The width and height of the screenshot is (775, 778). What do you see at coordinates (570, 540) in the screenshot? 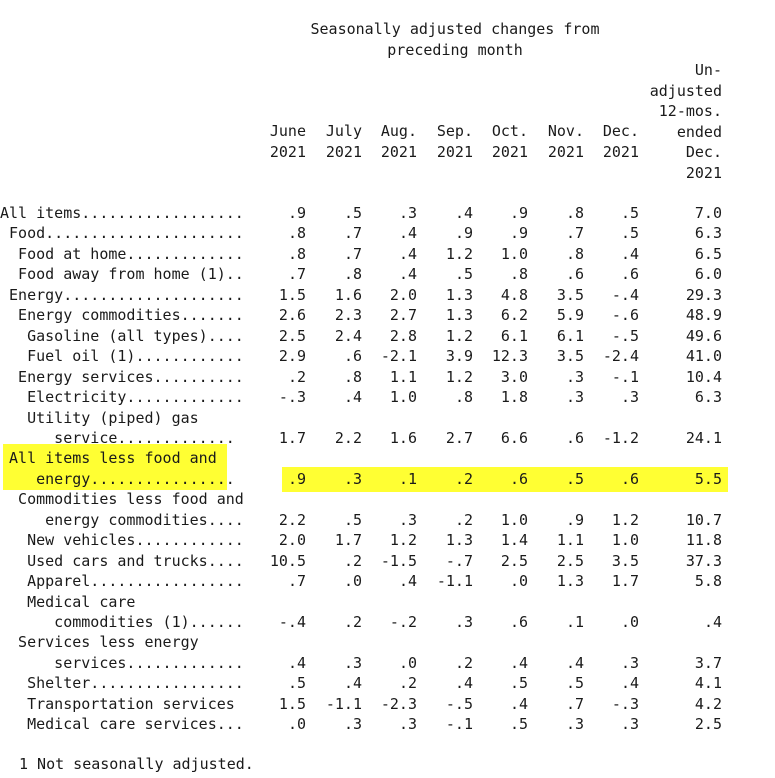
I see `value-cell: 1.1` at bounding box center [570, 540].